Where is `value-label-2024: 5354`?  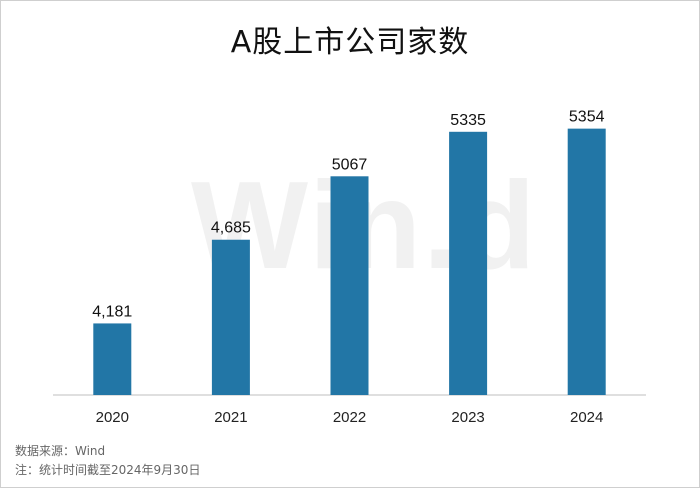 value-label-2024: 5354 is located at coordinates (587, 117).